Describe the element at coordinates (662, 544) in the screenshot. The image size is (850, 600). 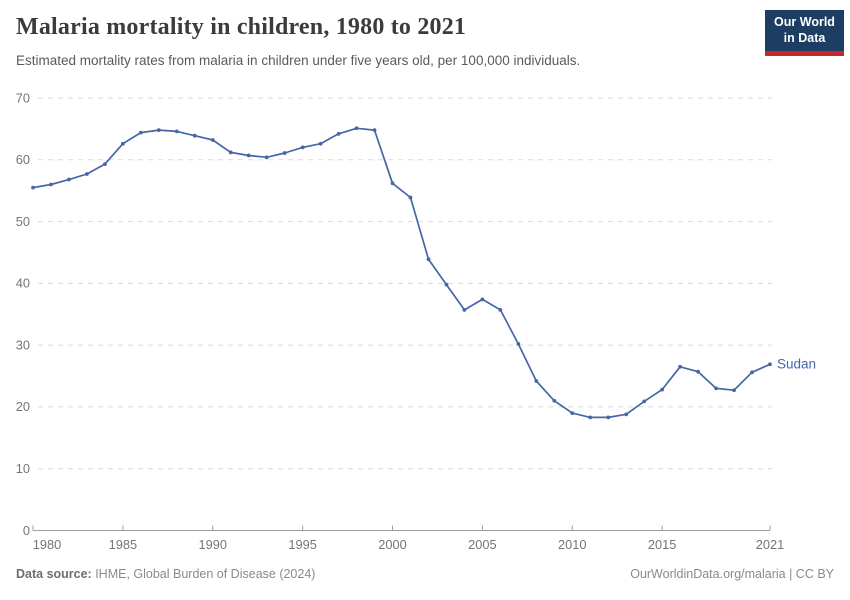
I see `x-axis-tick-label: 2015` at that location.